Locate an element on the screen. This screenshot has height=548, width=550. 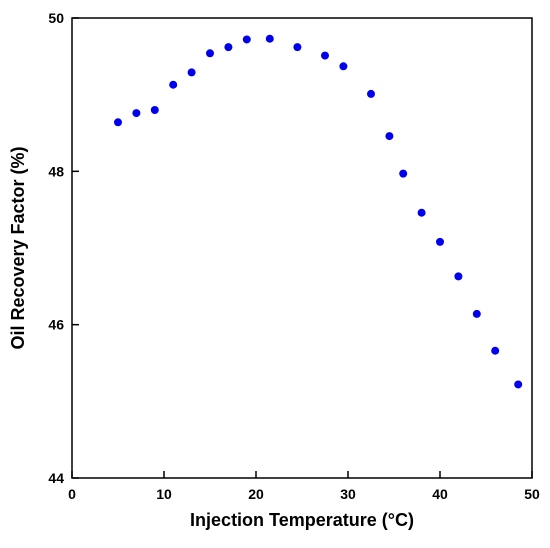
y-tick-label: 44 is located at coordinates (56, 478).